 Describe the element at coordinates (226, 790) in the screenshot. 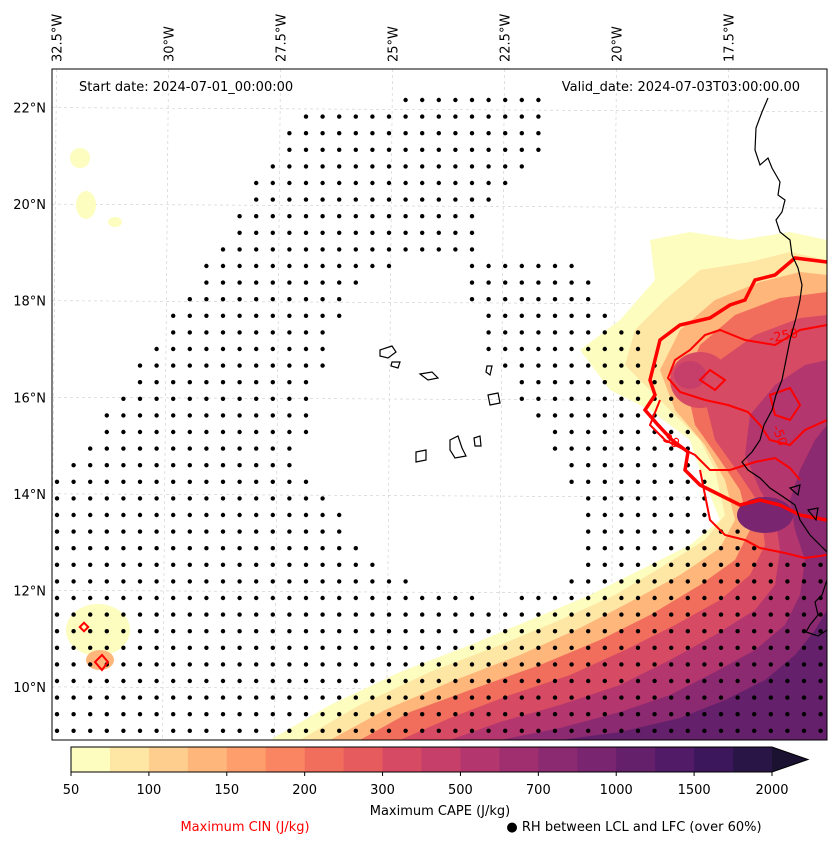

I see `colorbar-tick-label: 150` at that location.